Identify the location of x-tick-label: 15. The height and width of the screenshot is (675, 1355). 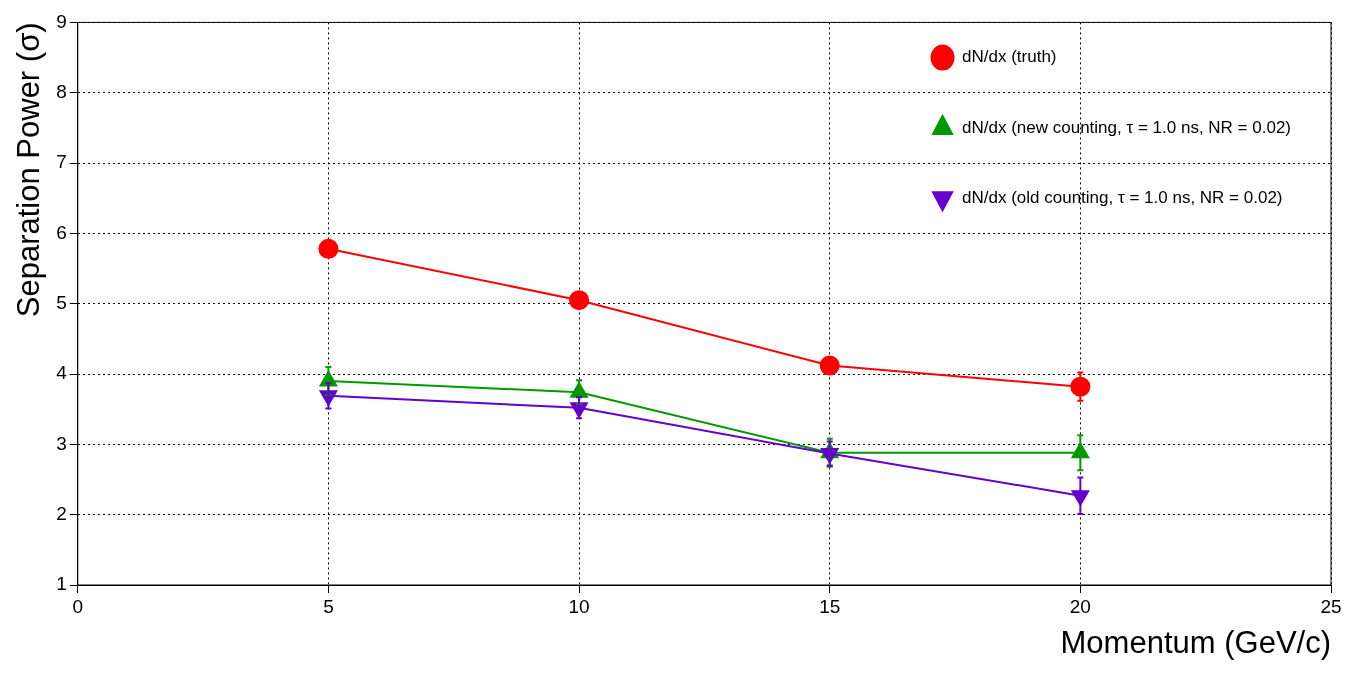
(830, 606).